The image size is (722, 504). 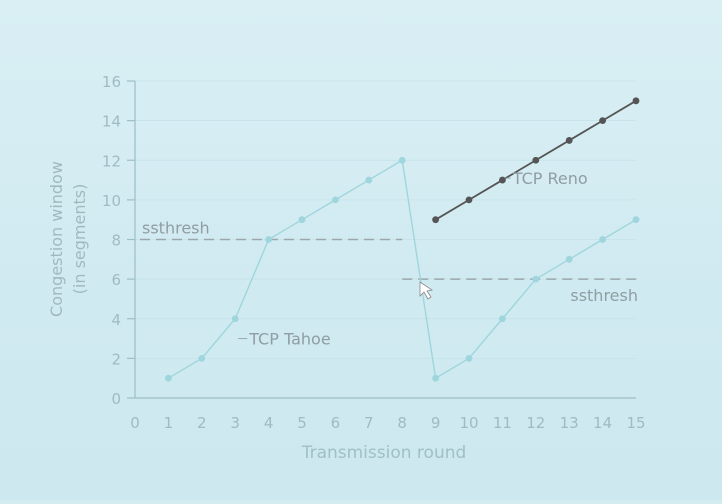 I want to click on x-tick-label-8: 8, so click(x=402, y=423).